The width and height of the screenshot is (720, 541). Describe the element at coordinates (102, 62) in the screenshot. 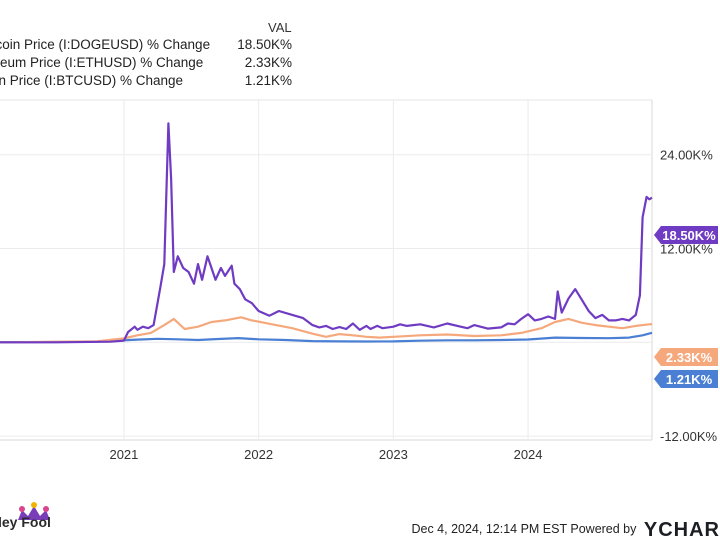

I see `legend-label: ereum Price (I:ETHUSD) % Change` at that location.